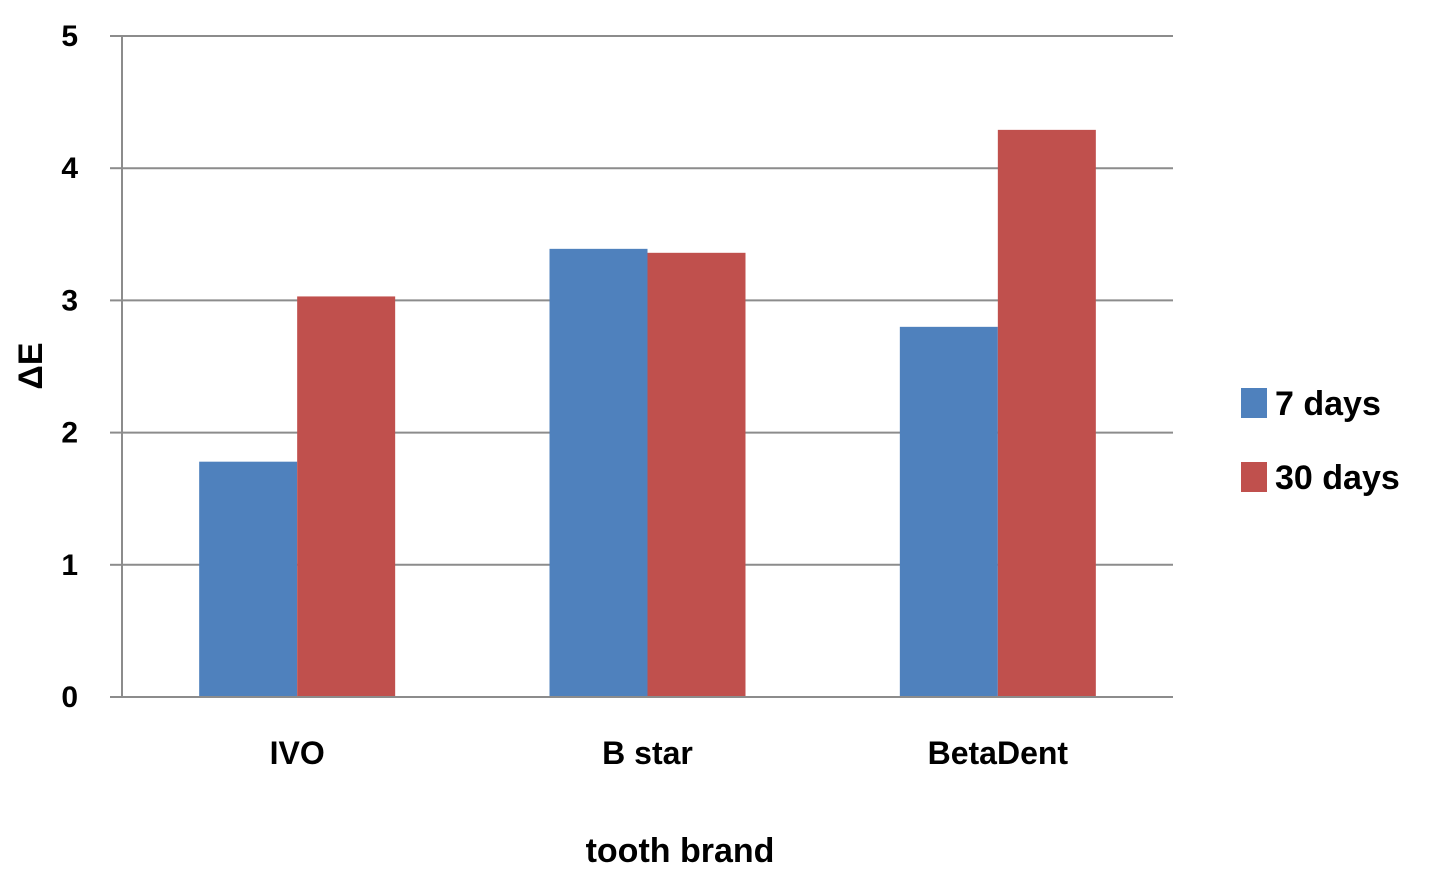 Image resolution: width=1438 pixels, height=878 pixels. I want to click on y-tick-labels: 0 1 2 3 4 5, so click(69, 367).